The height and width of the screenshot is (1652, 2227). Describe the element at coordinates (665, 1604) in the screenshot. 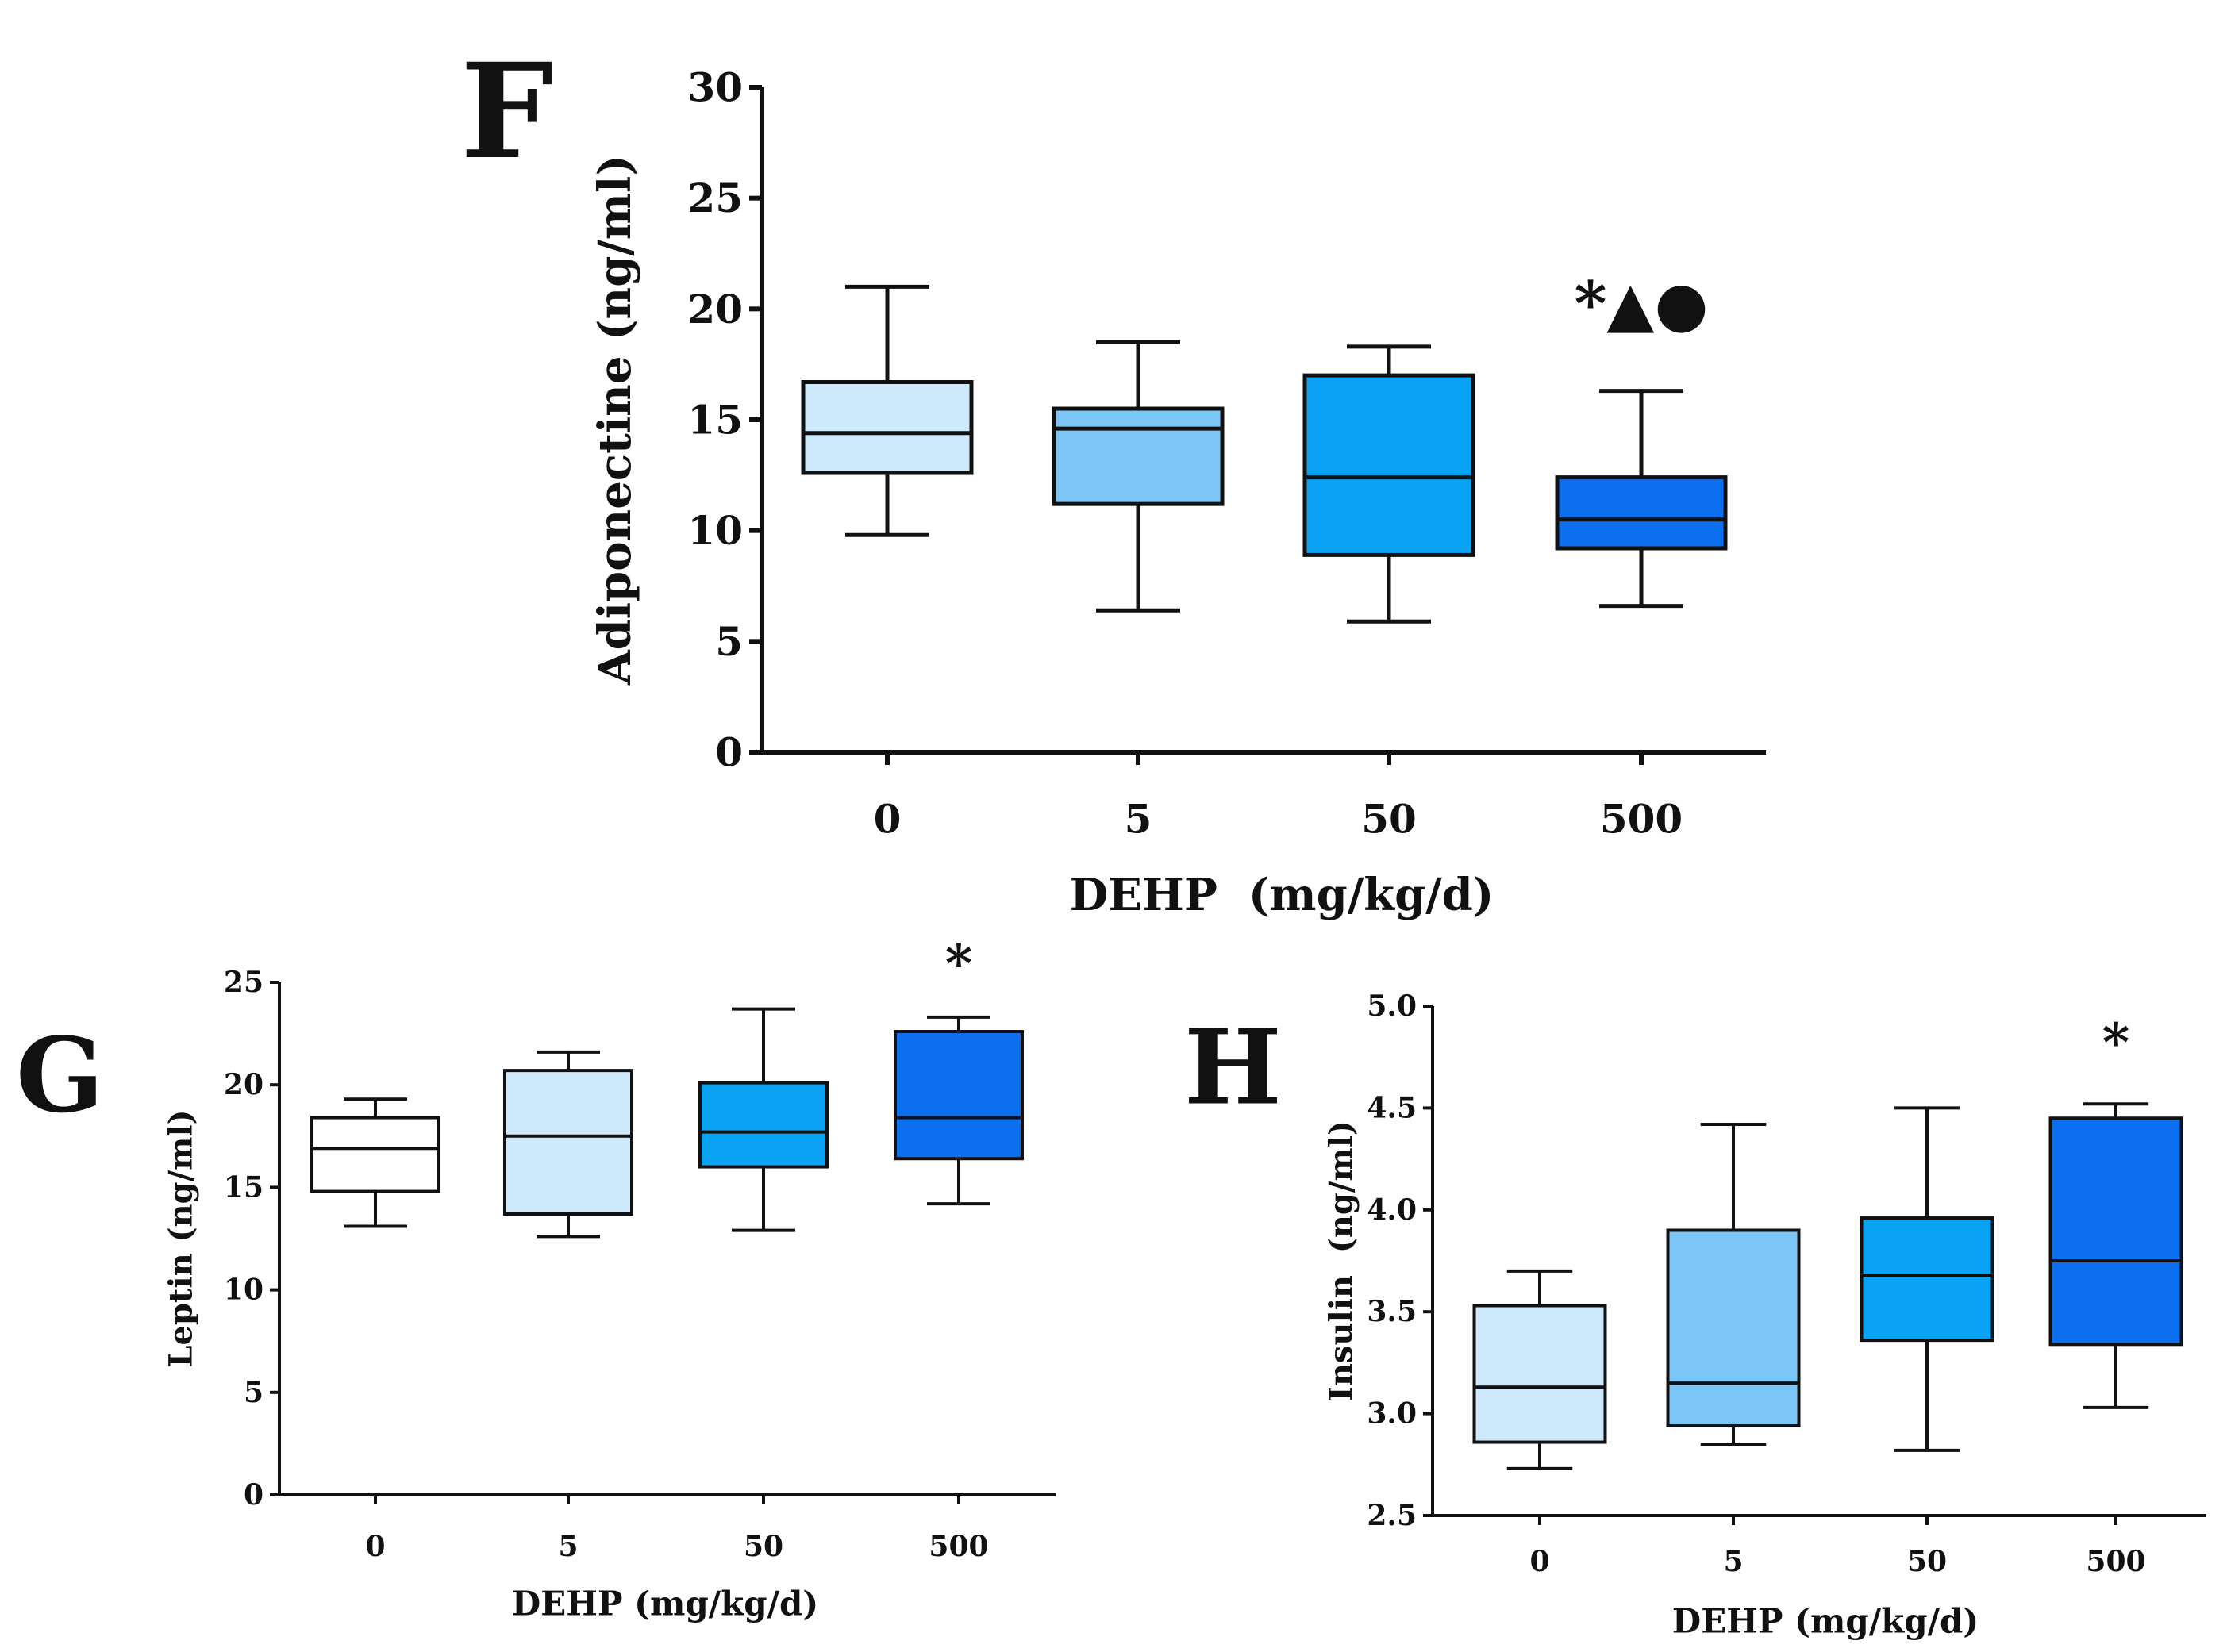

I see `panel-g-x-axis-title: DEHP (mg/kg/d)` at that location.